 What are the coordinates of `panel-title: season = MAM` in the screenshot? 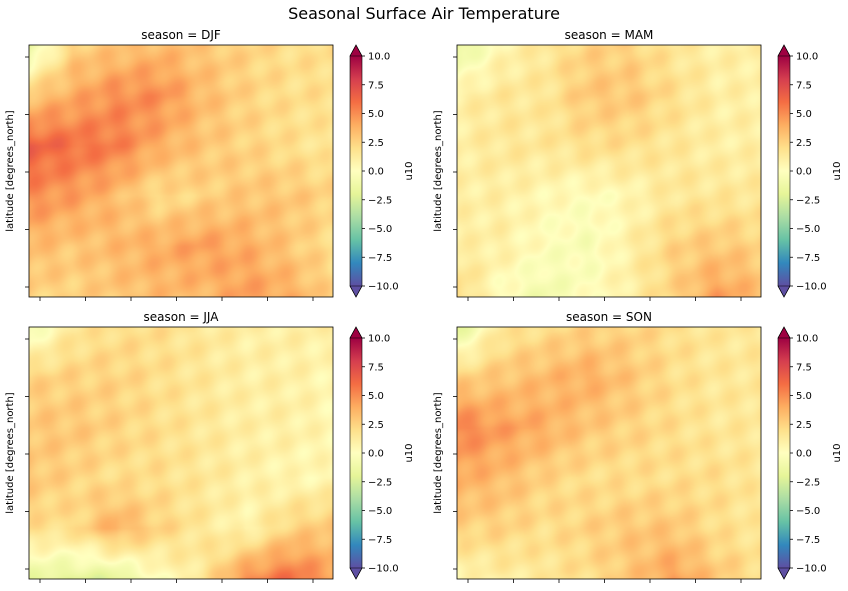 It's located at (609, 35).